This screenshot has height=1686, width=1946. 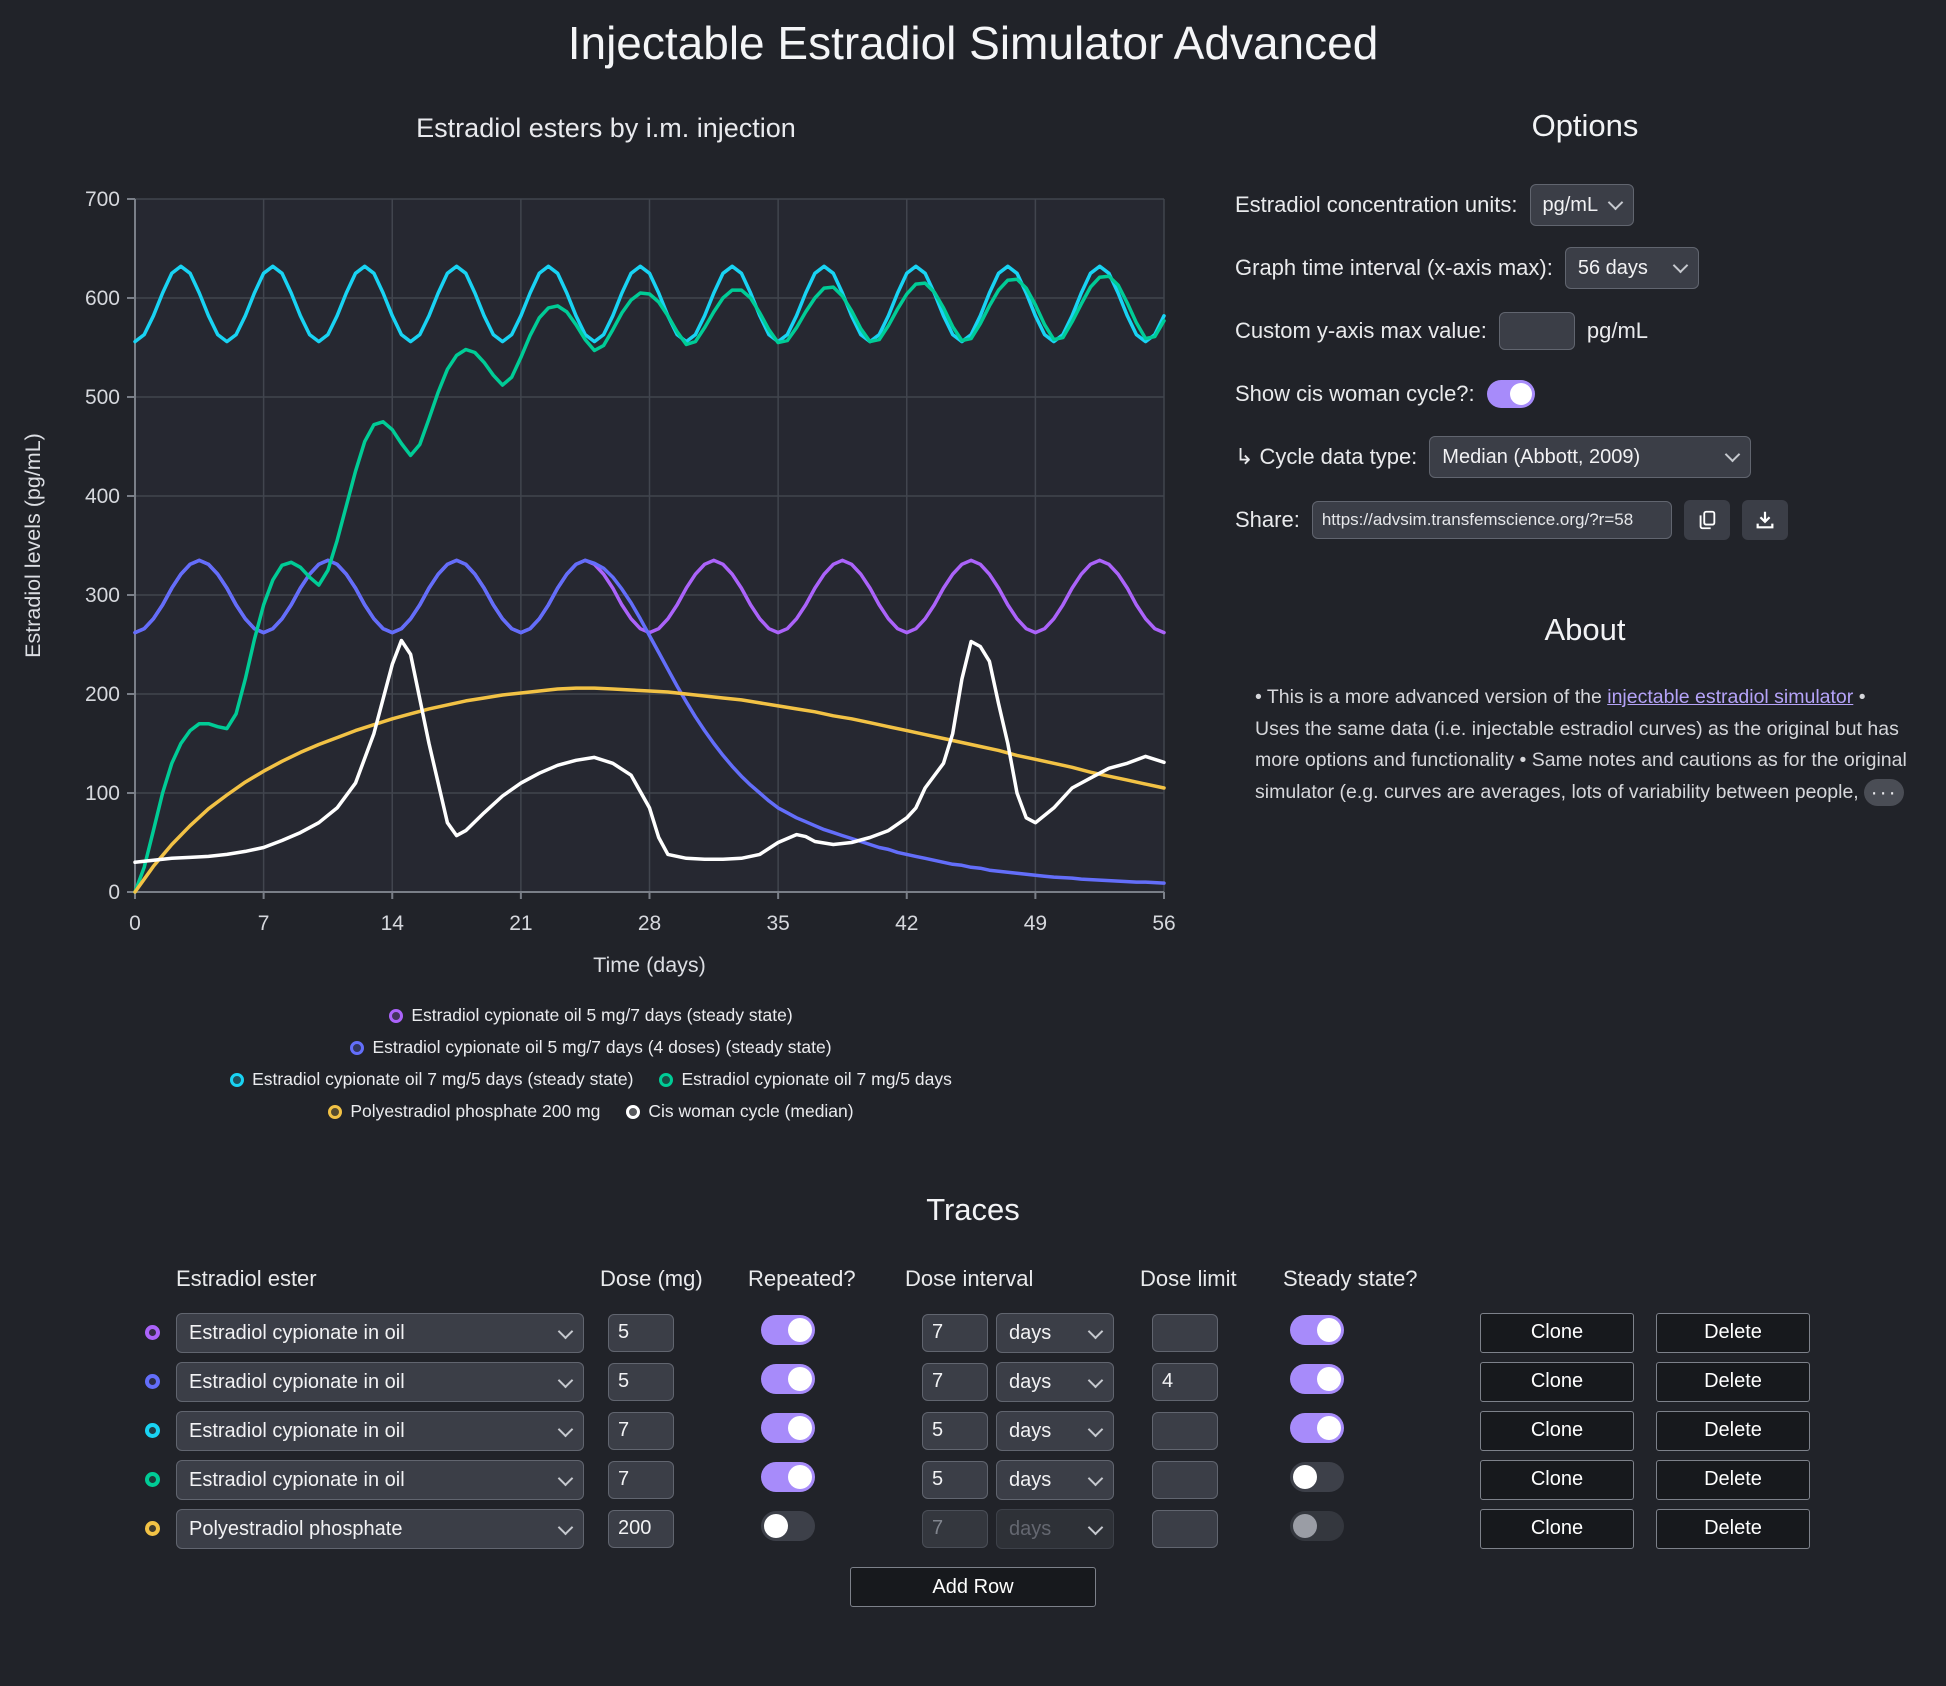 What do you see at coordinates (1706, 520) in the screenshot?
I see `copy-link-button` at bounding box center [1706, 520].